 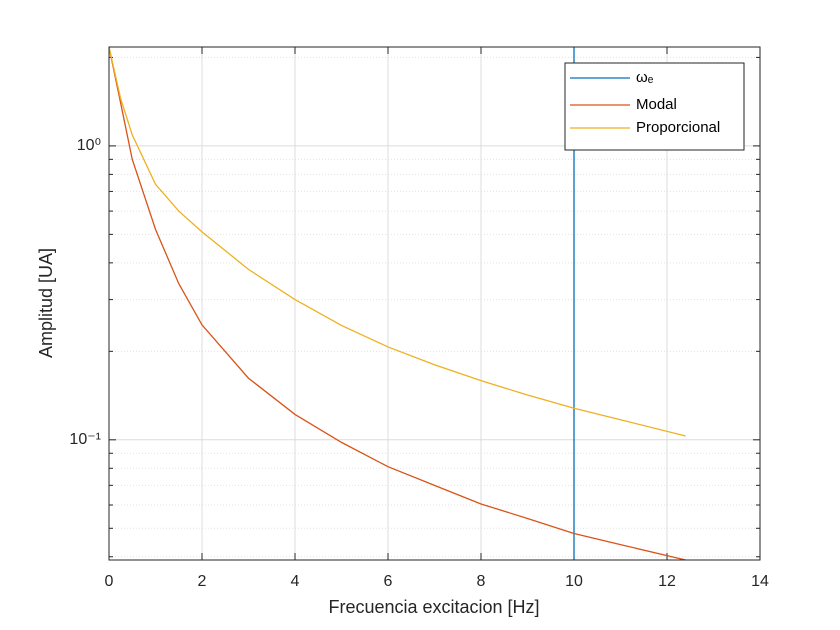 What do you see at coordinates (202, 581) in the screenshot?
I see `x-tick-label: 2` at bounding box center [202, 581].